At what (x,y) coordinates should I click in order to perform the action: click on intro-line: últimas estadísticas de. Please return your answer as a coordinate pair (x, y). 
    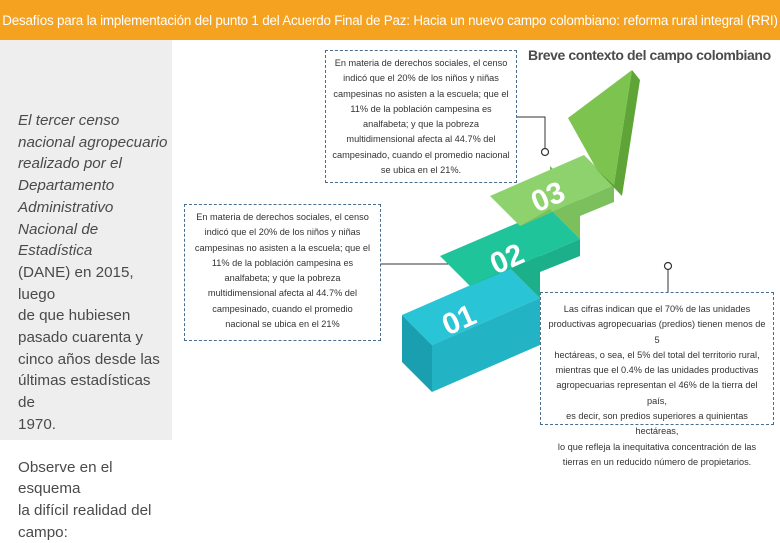
    Looking at the image, I should click on (84, 392).